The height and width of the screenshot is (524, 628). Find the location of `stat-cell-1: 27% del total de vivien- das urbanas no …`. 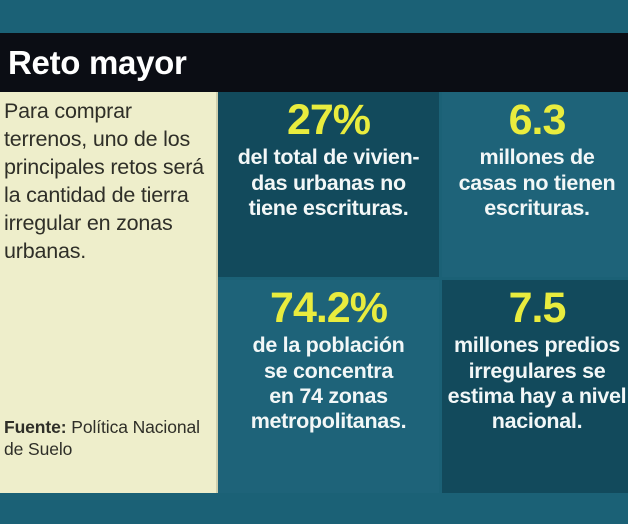

stat-cell-1: 27% del total de vivien- das urbanas no … is located at coordinates (328, 184).